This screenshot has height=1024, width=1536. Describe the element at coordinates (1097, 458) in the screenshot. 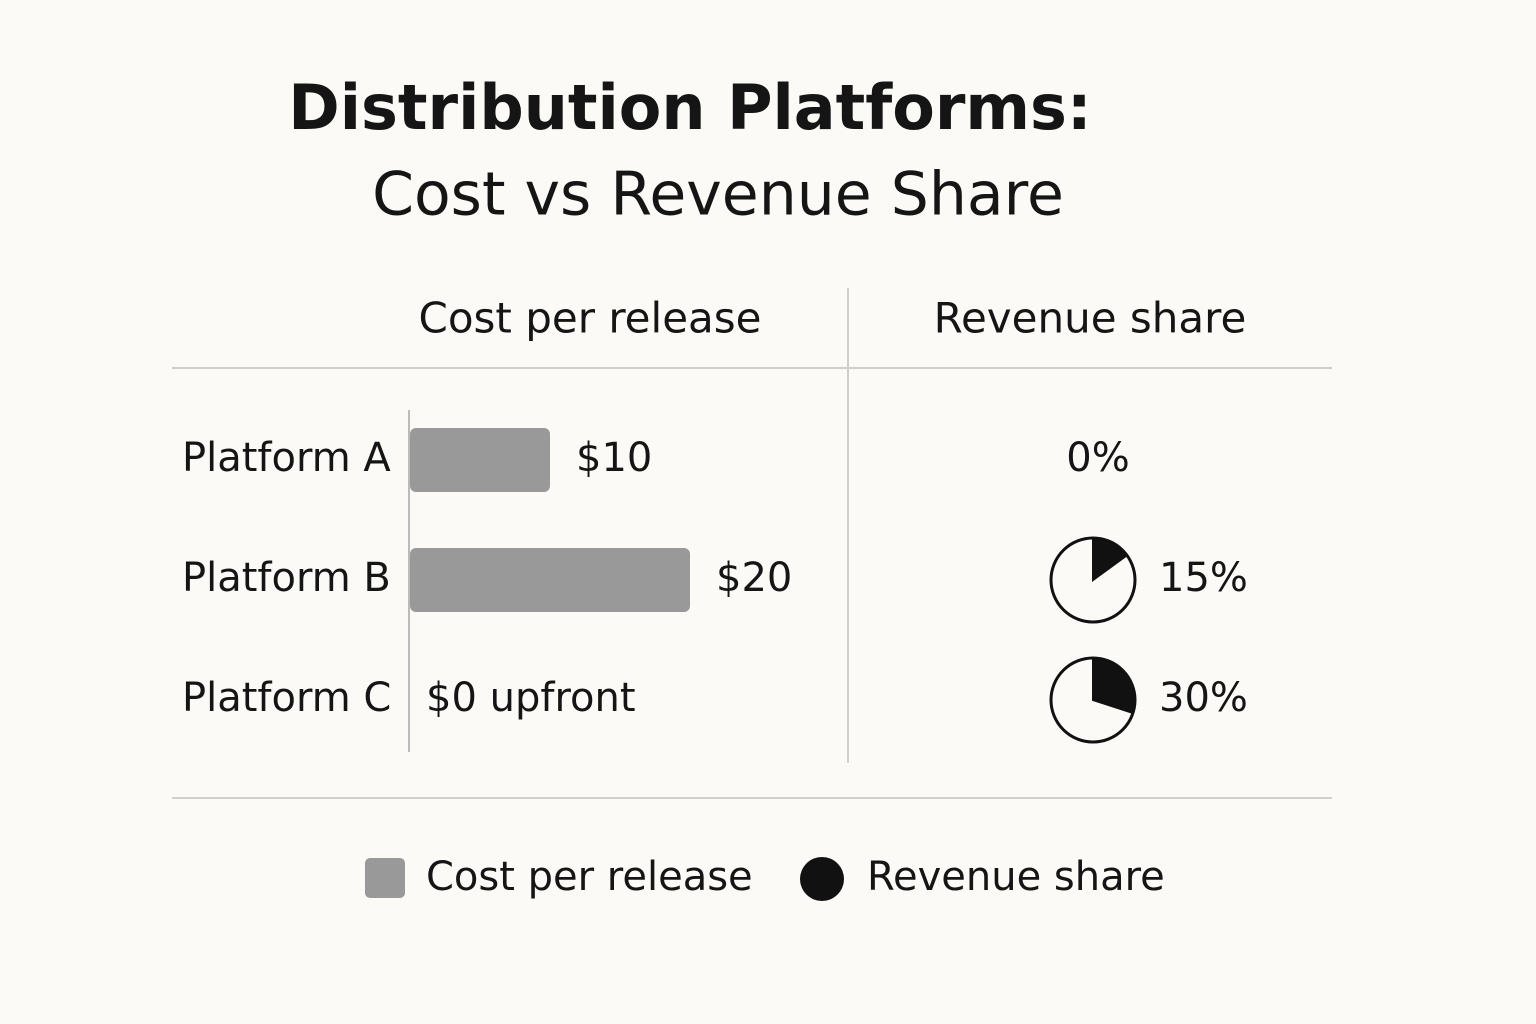

I see `value-label: 0%` at that location.